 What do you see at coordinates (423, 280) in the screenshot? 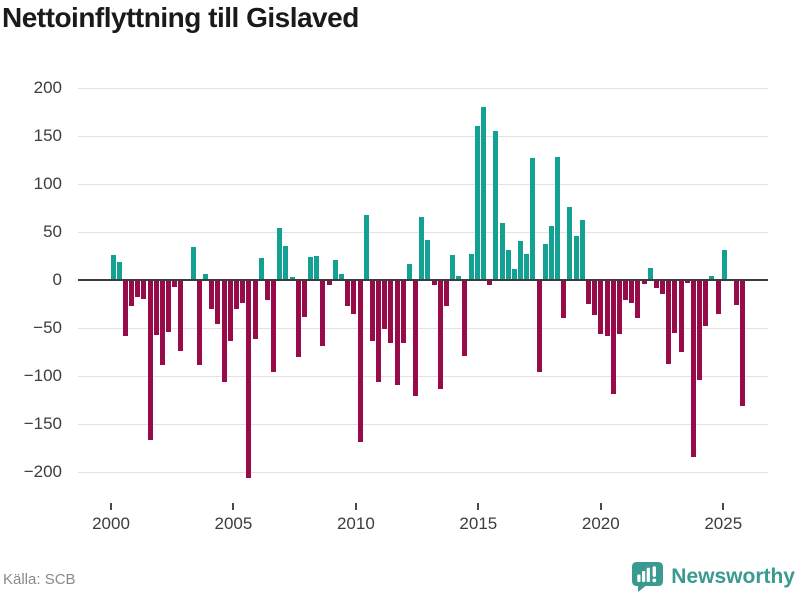
I see `zero-axis-line` at bounding box center [423, 280].